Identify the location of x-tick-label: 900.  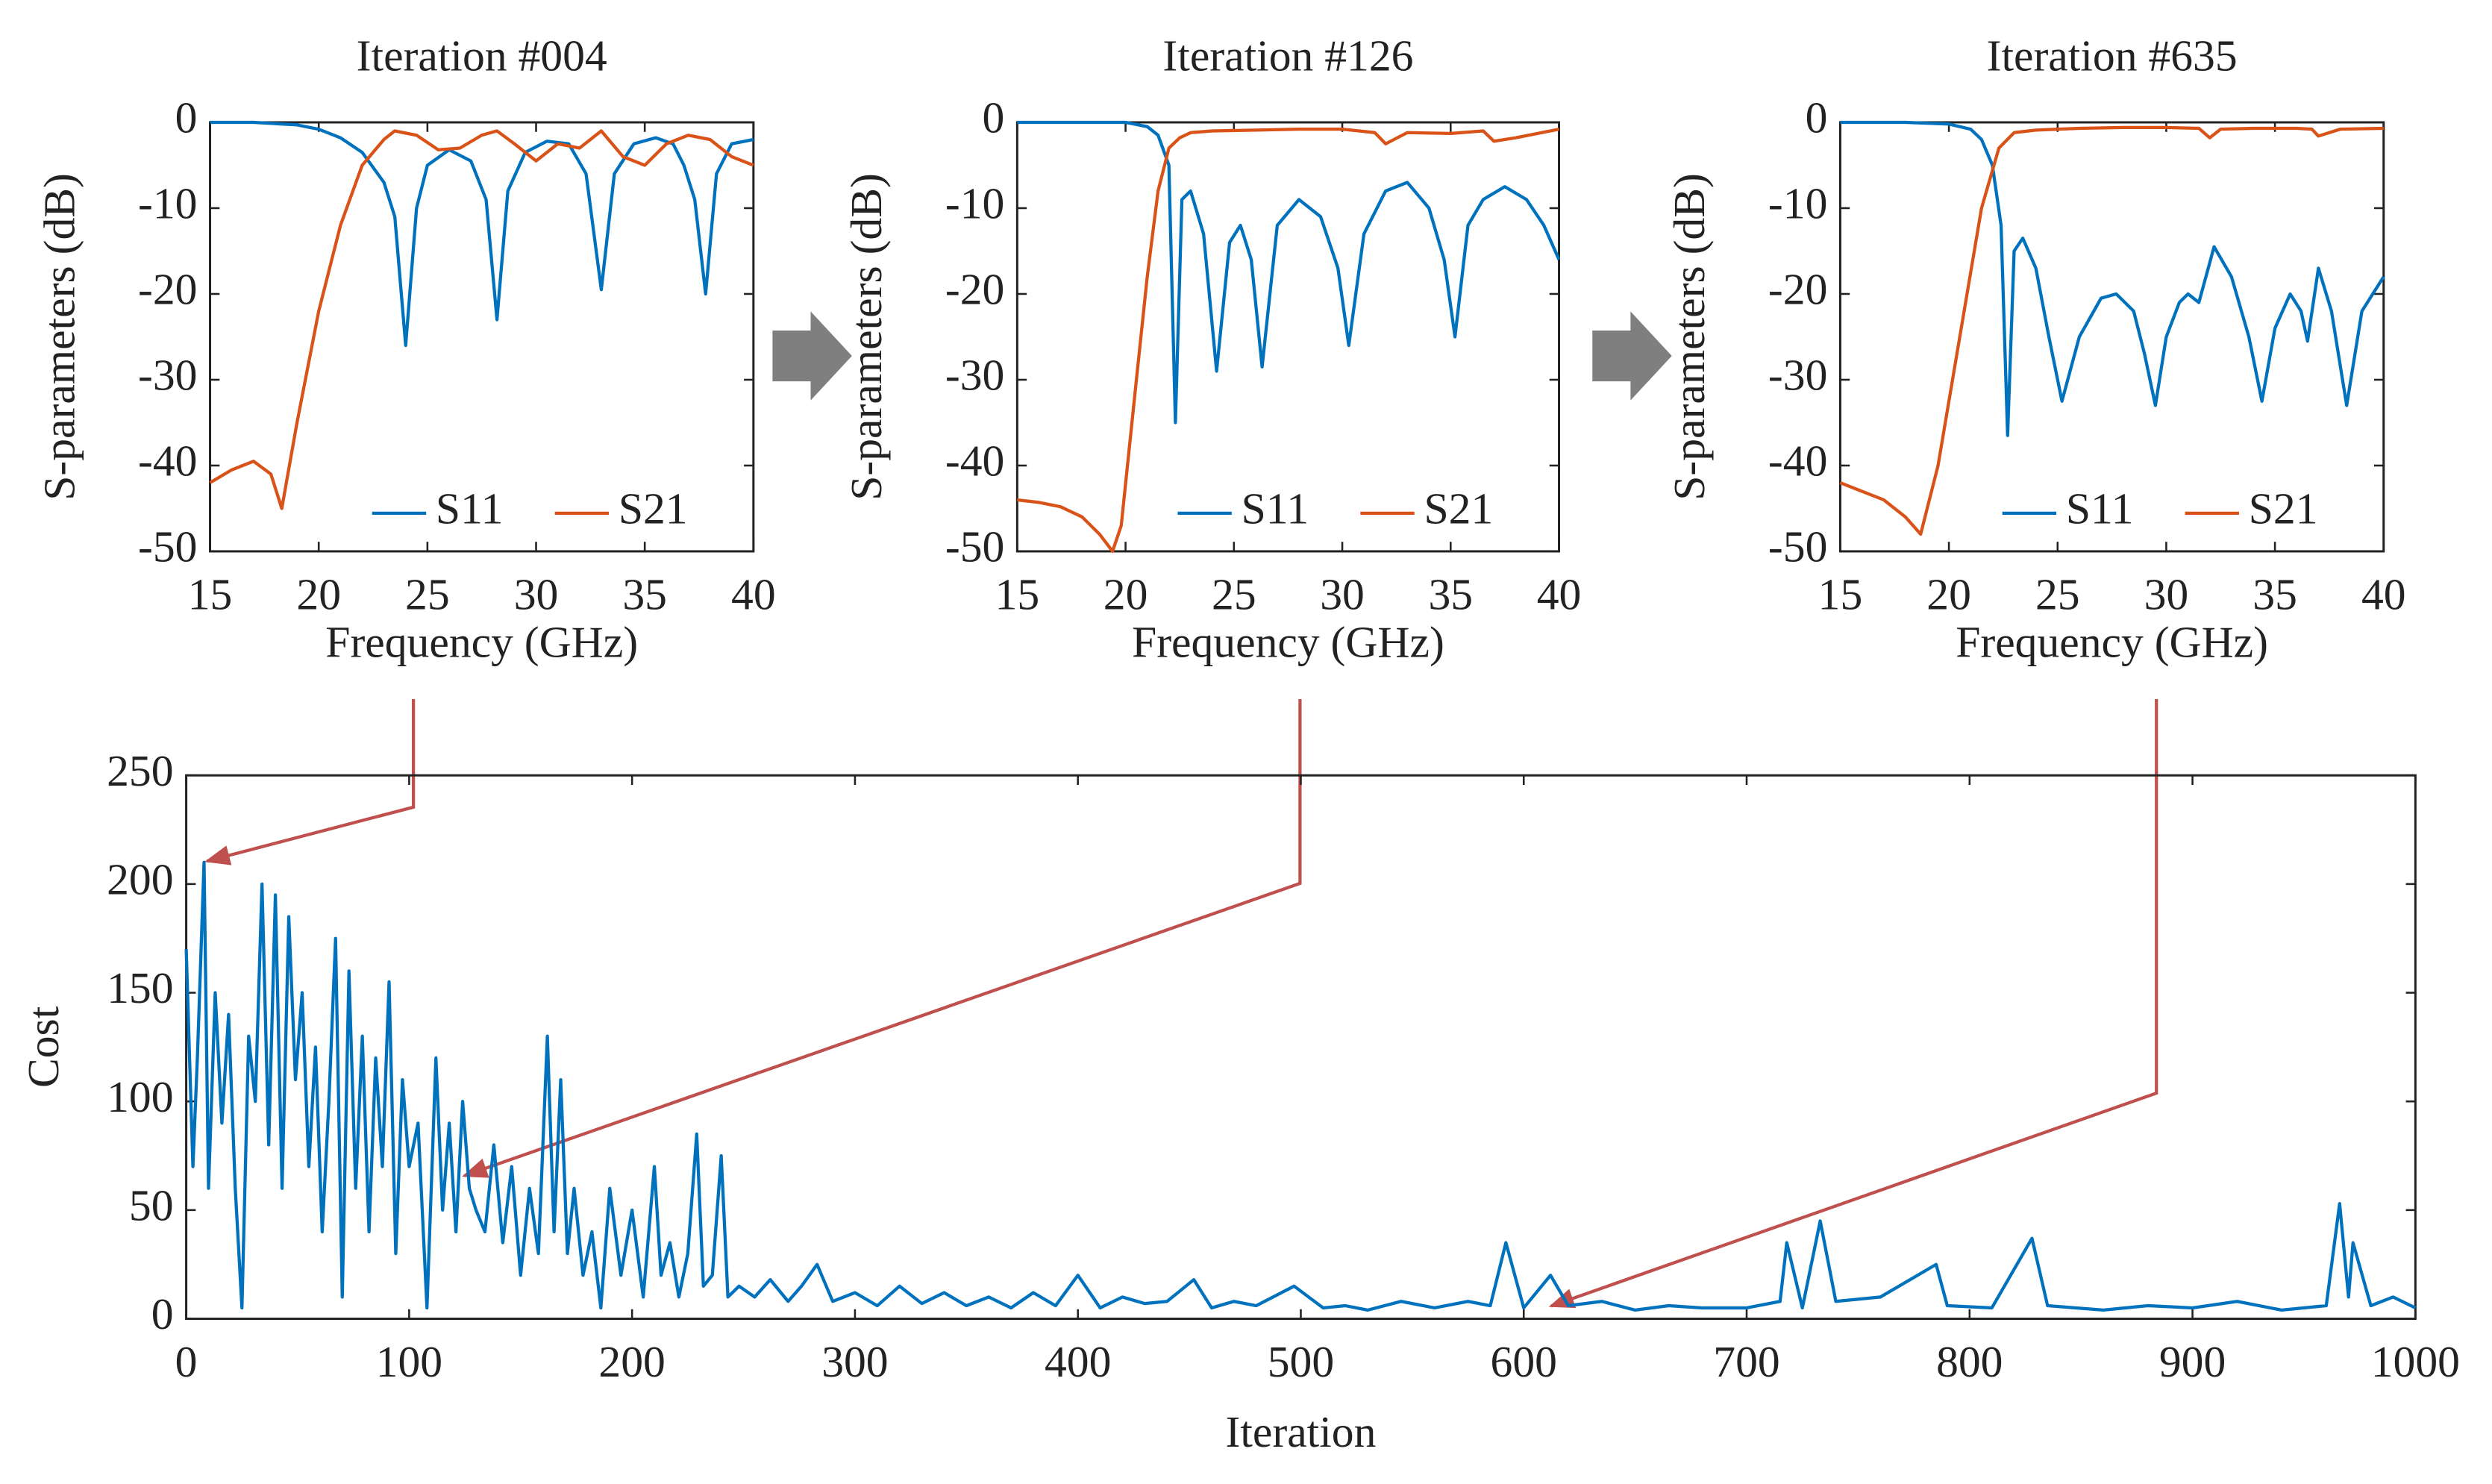
(2192, 1361).